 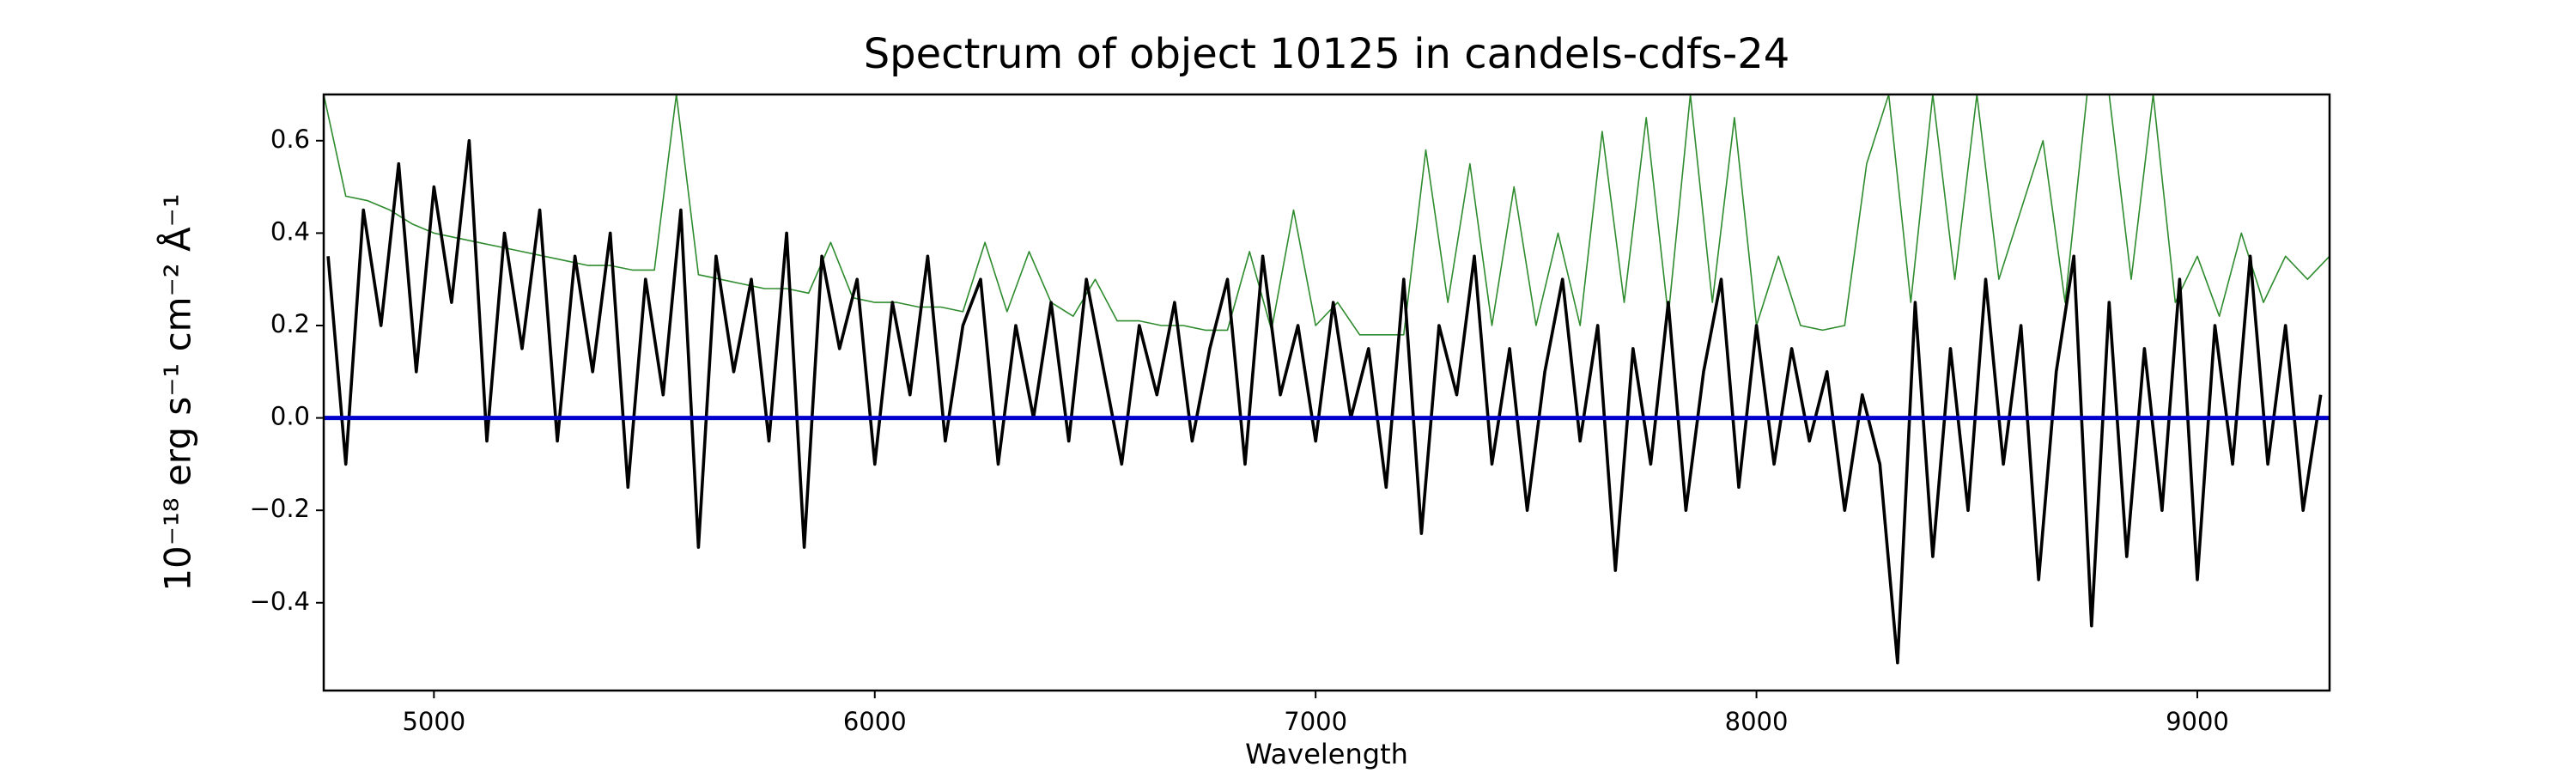 I want to click on y-axis-label: 10⁻¹⁸ erg s⁻¹ cm⁻² Å⁻¹, so click(x=177, y=392).